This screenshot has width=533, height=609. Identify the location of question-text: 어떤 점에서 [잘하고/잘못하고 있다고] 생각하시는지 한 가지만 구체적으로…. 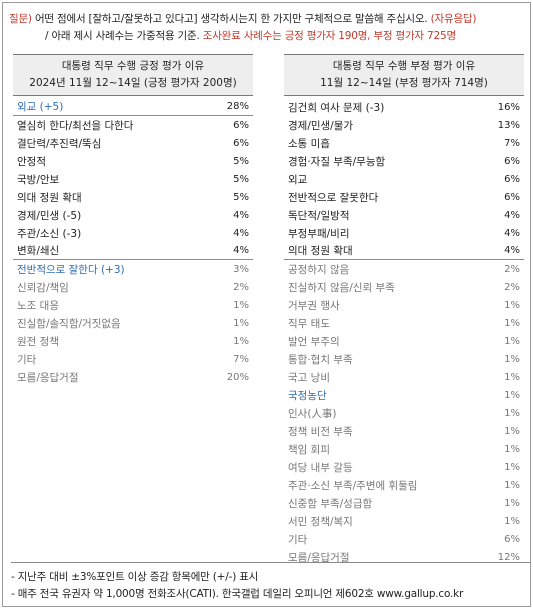
(231, 19).